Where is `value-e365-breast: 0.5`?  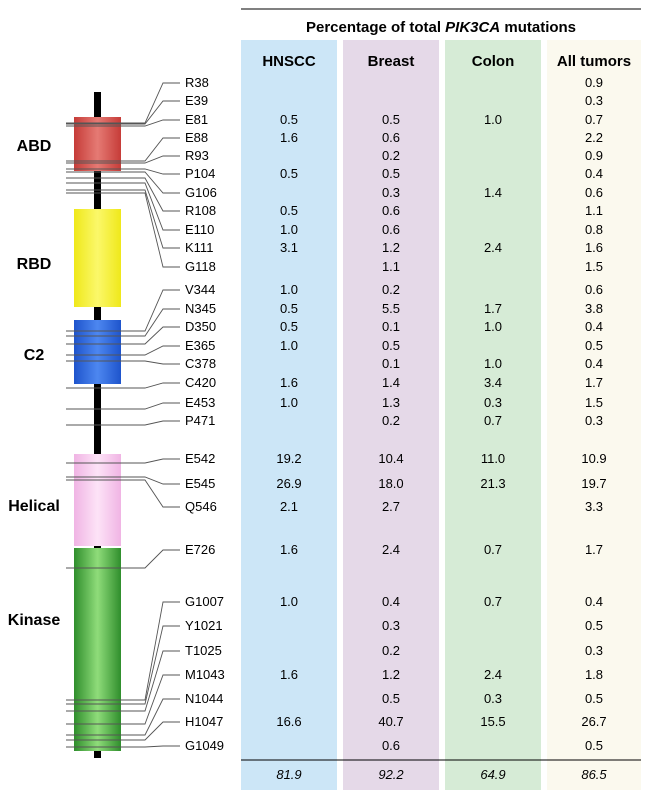
value-e365-breast: 0.5 is located at coordinates (391, 345).